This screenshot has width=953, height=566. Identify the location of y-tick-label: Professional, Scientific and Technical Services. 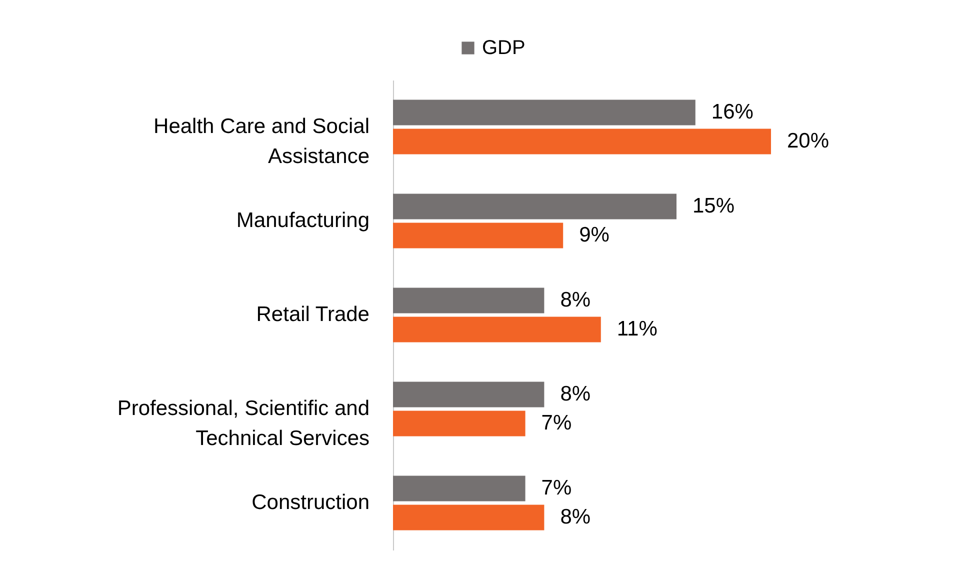
(243, 423).